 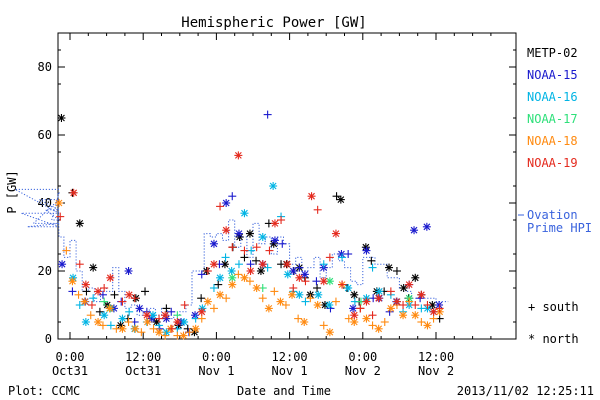 I want to click on legend-entry: NOAA-15, so click(x=552, y=75).